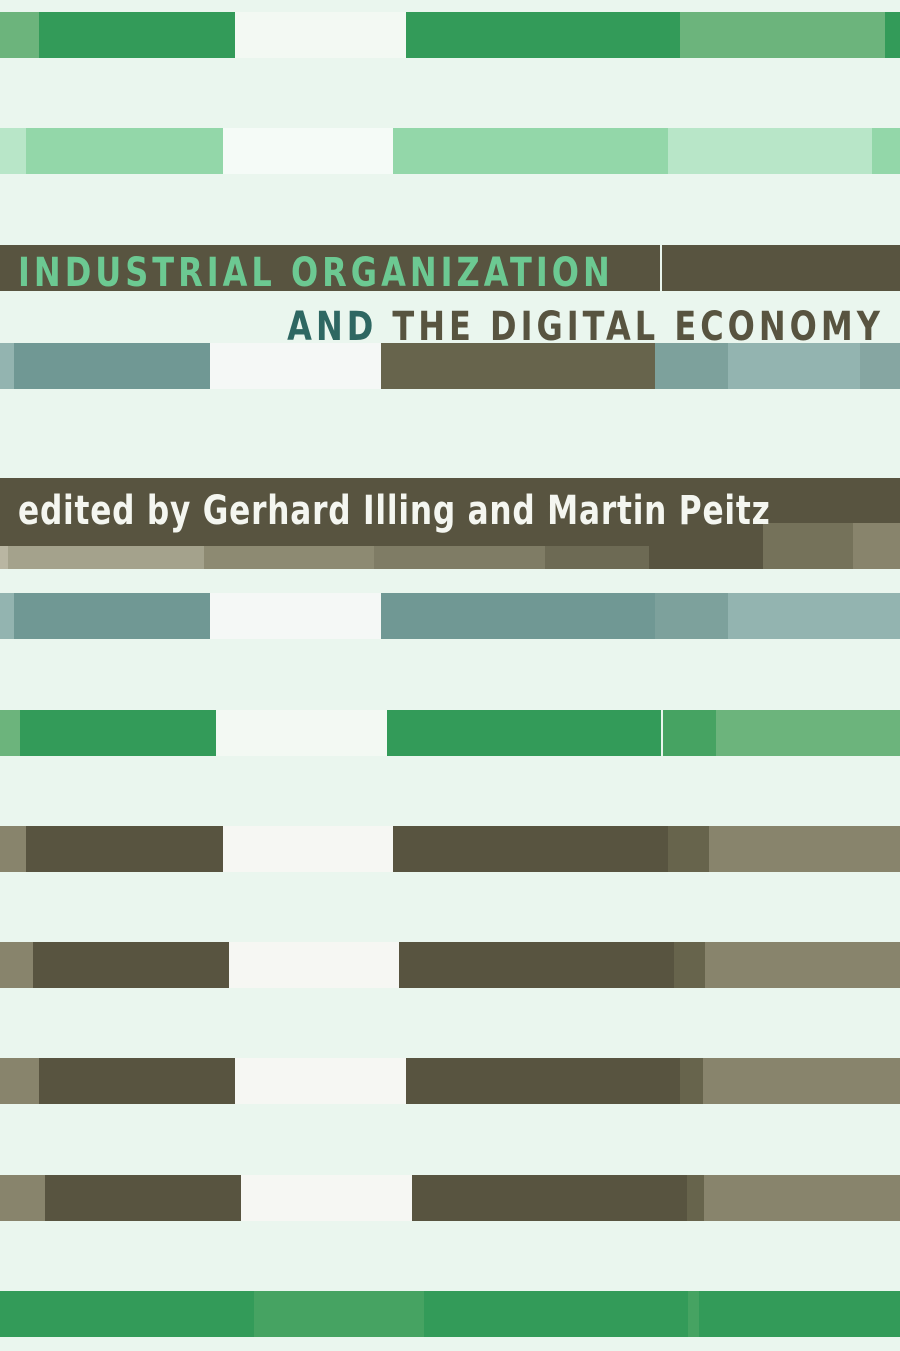 The height and width of the screenshot is (1351, 900). What do you see at coordinates (638, 327) in the screenshot?
I see `title-line-2-rest: THE DIGITAL ECONOMY` at bounding box center [638, 327].